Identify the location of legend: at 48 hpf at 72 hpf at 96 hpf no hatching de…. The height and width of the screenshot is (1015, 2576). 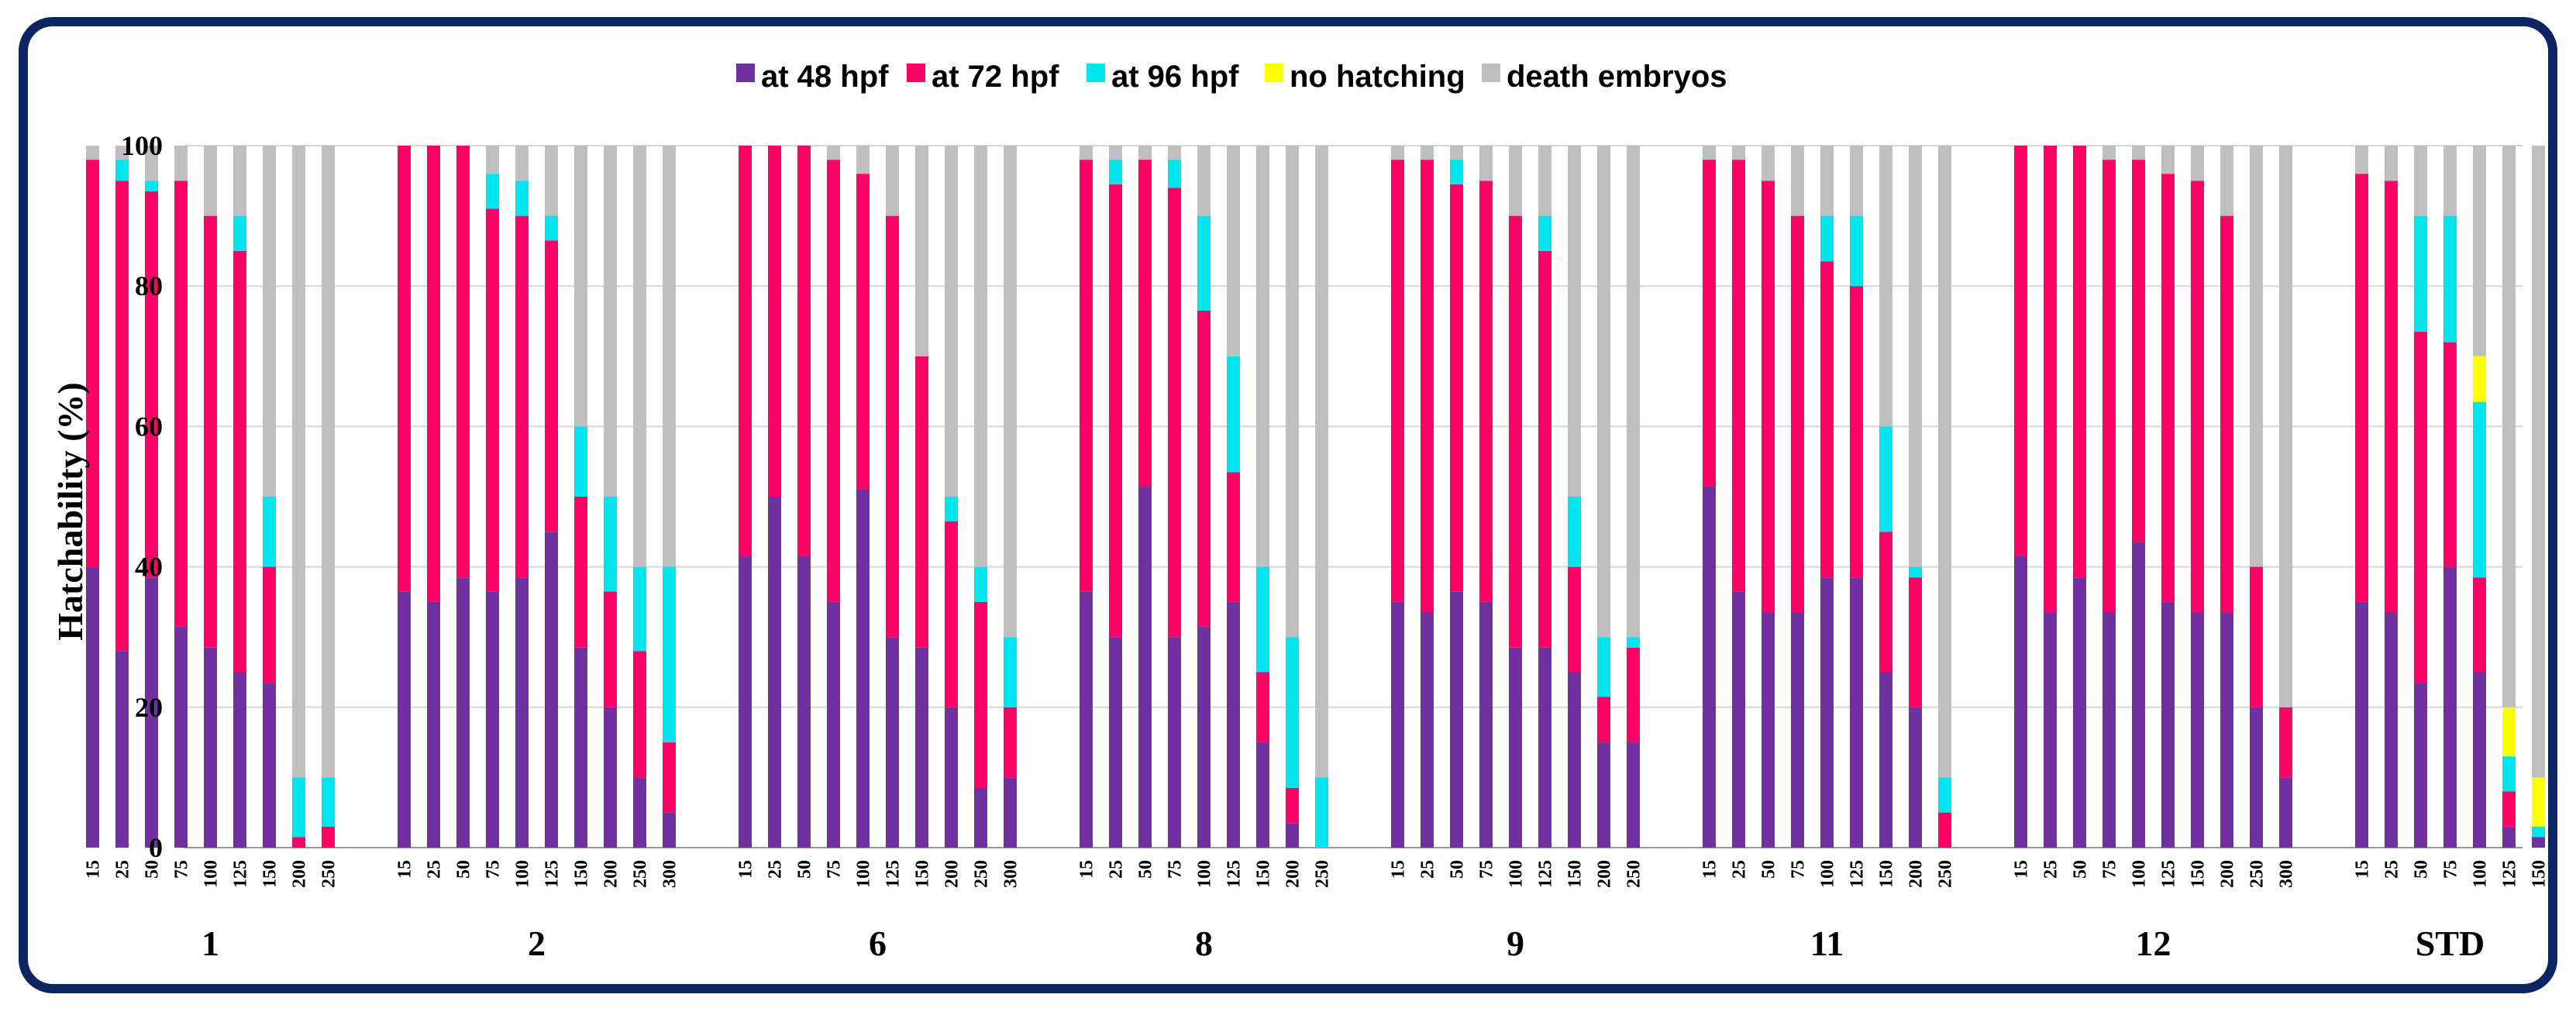
(1231, 77).